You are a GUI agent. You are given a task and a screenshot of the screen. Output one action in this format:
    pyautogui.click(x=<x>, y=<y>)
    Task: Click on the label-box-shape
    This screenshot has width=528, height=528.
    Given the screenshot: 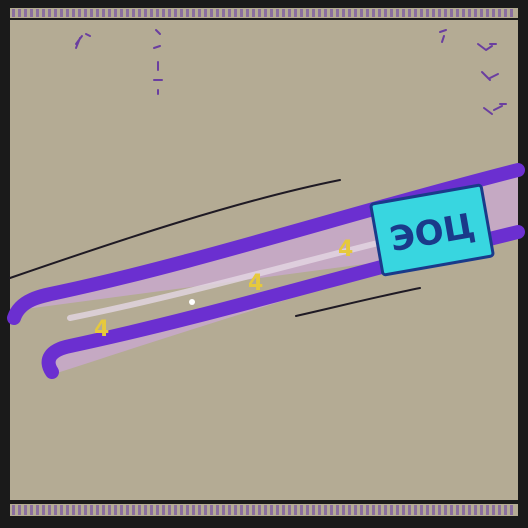 What is the action you would take?
    pyautogui.click(x=432, y=230)
    